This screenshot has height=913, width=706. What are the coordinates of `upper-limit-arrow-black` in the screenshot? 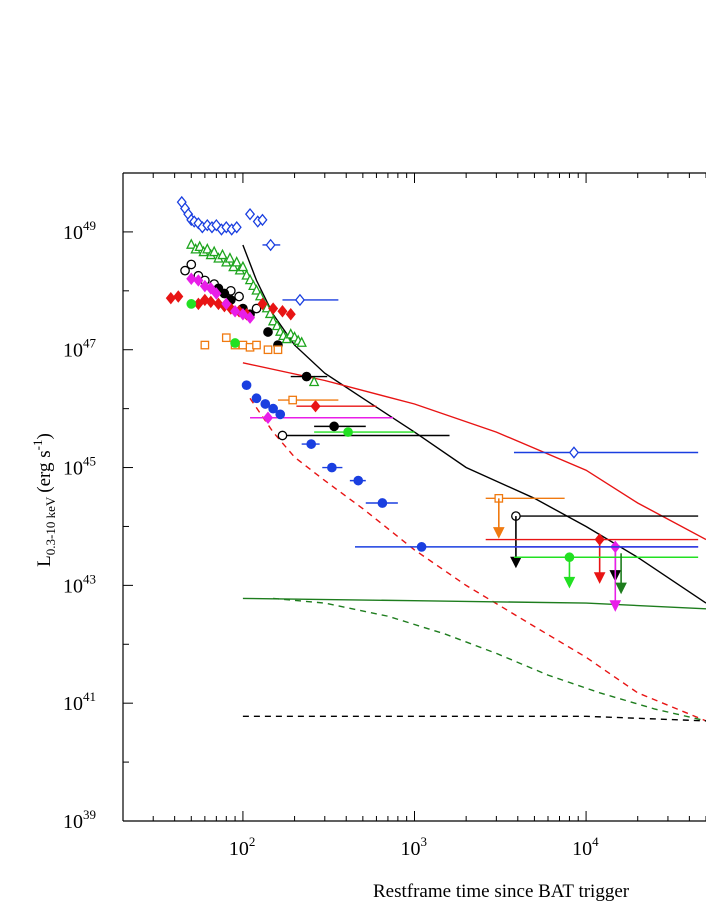 It's located at (516, 562).